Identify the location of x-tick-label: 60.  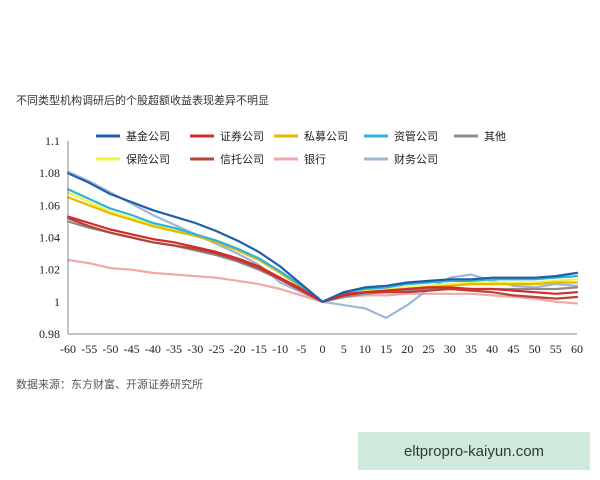
(577, 349).